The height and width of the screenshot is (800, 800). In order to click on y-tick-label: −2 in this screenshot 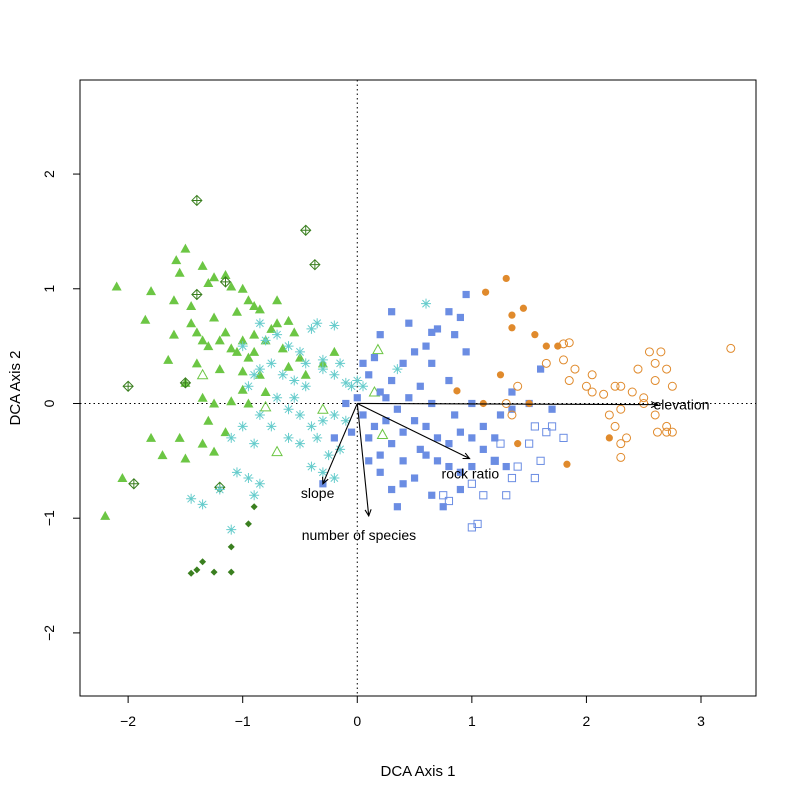, I will do `click(49, 633)`.